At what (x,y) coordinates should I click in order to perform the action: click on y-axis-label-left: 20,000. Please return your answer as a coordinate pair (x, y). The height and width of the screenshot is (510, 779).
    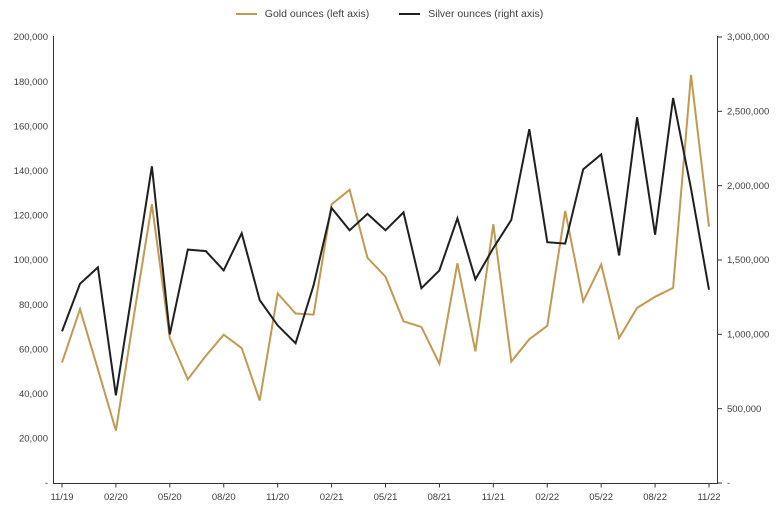
    Looking at the image, I should click on (33, 439).